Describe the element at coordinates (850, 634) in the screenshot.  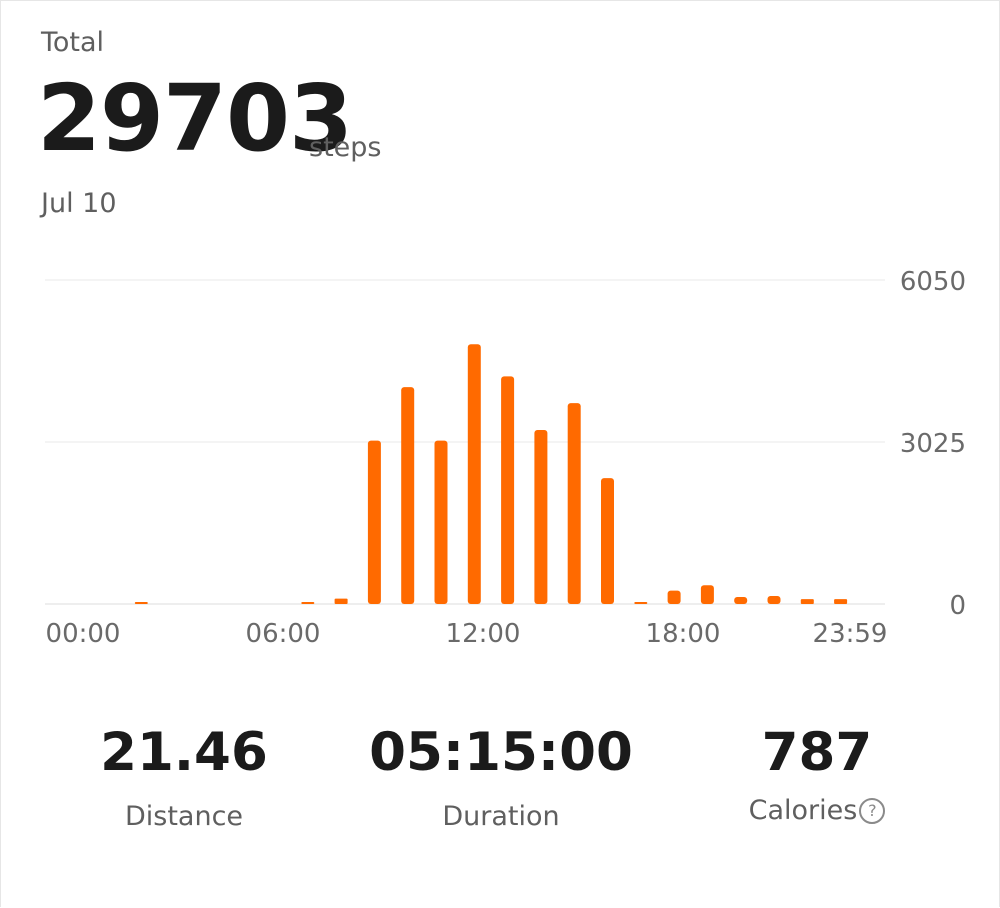
I see `x-tick-label: 23:59` at that location.